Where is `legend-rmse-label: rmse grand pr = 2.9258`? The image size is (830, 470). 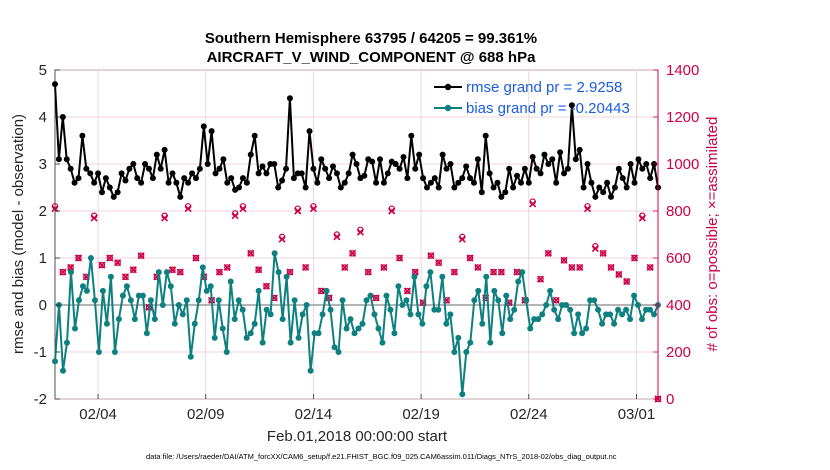 legend-rmse-label: rmse grand pr = 2.9258 is located at coordinates (544, 87).